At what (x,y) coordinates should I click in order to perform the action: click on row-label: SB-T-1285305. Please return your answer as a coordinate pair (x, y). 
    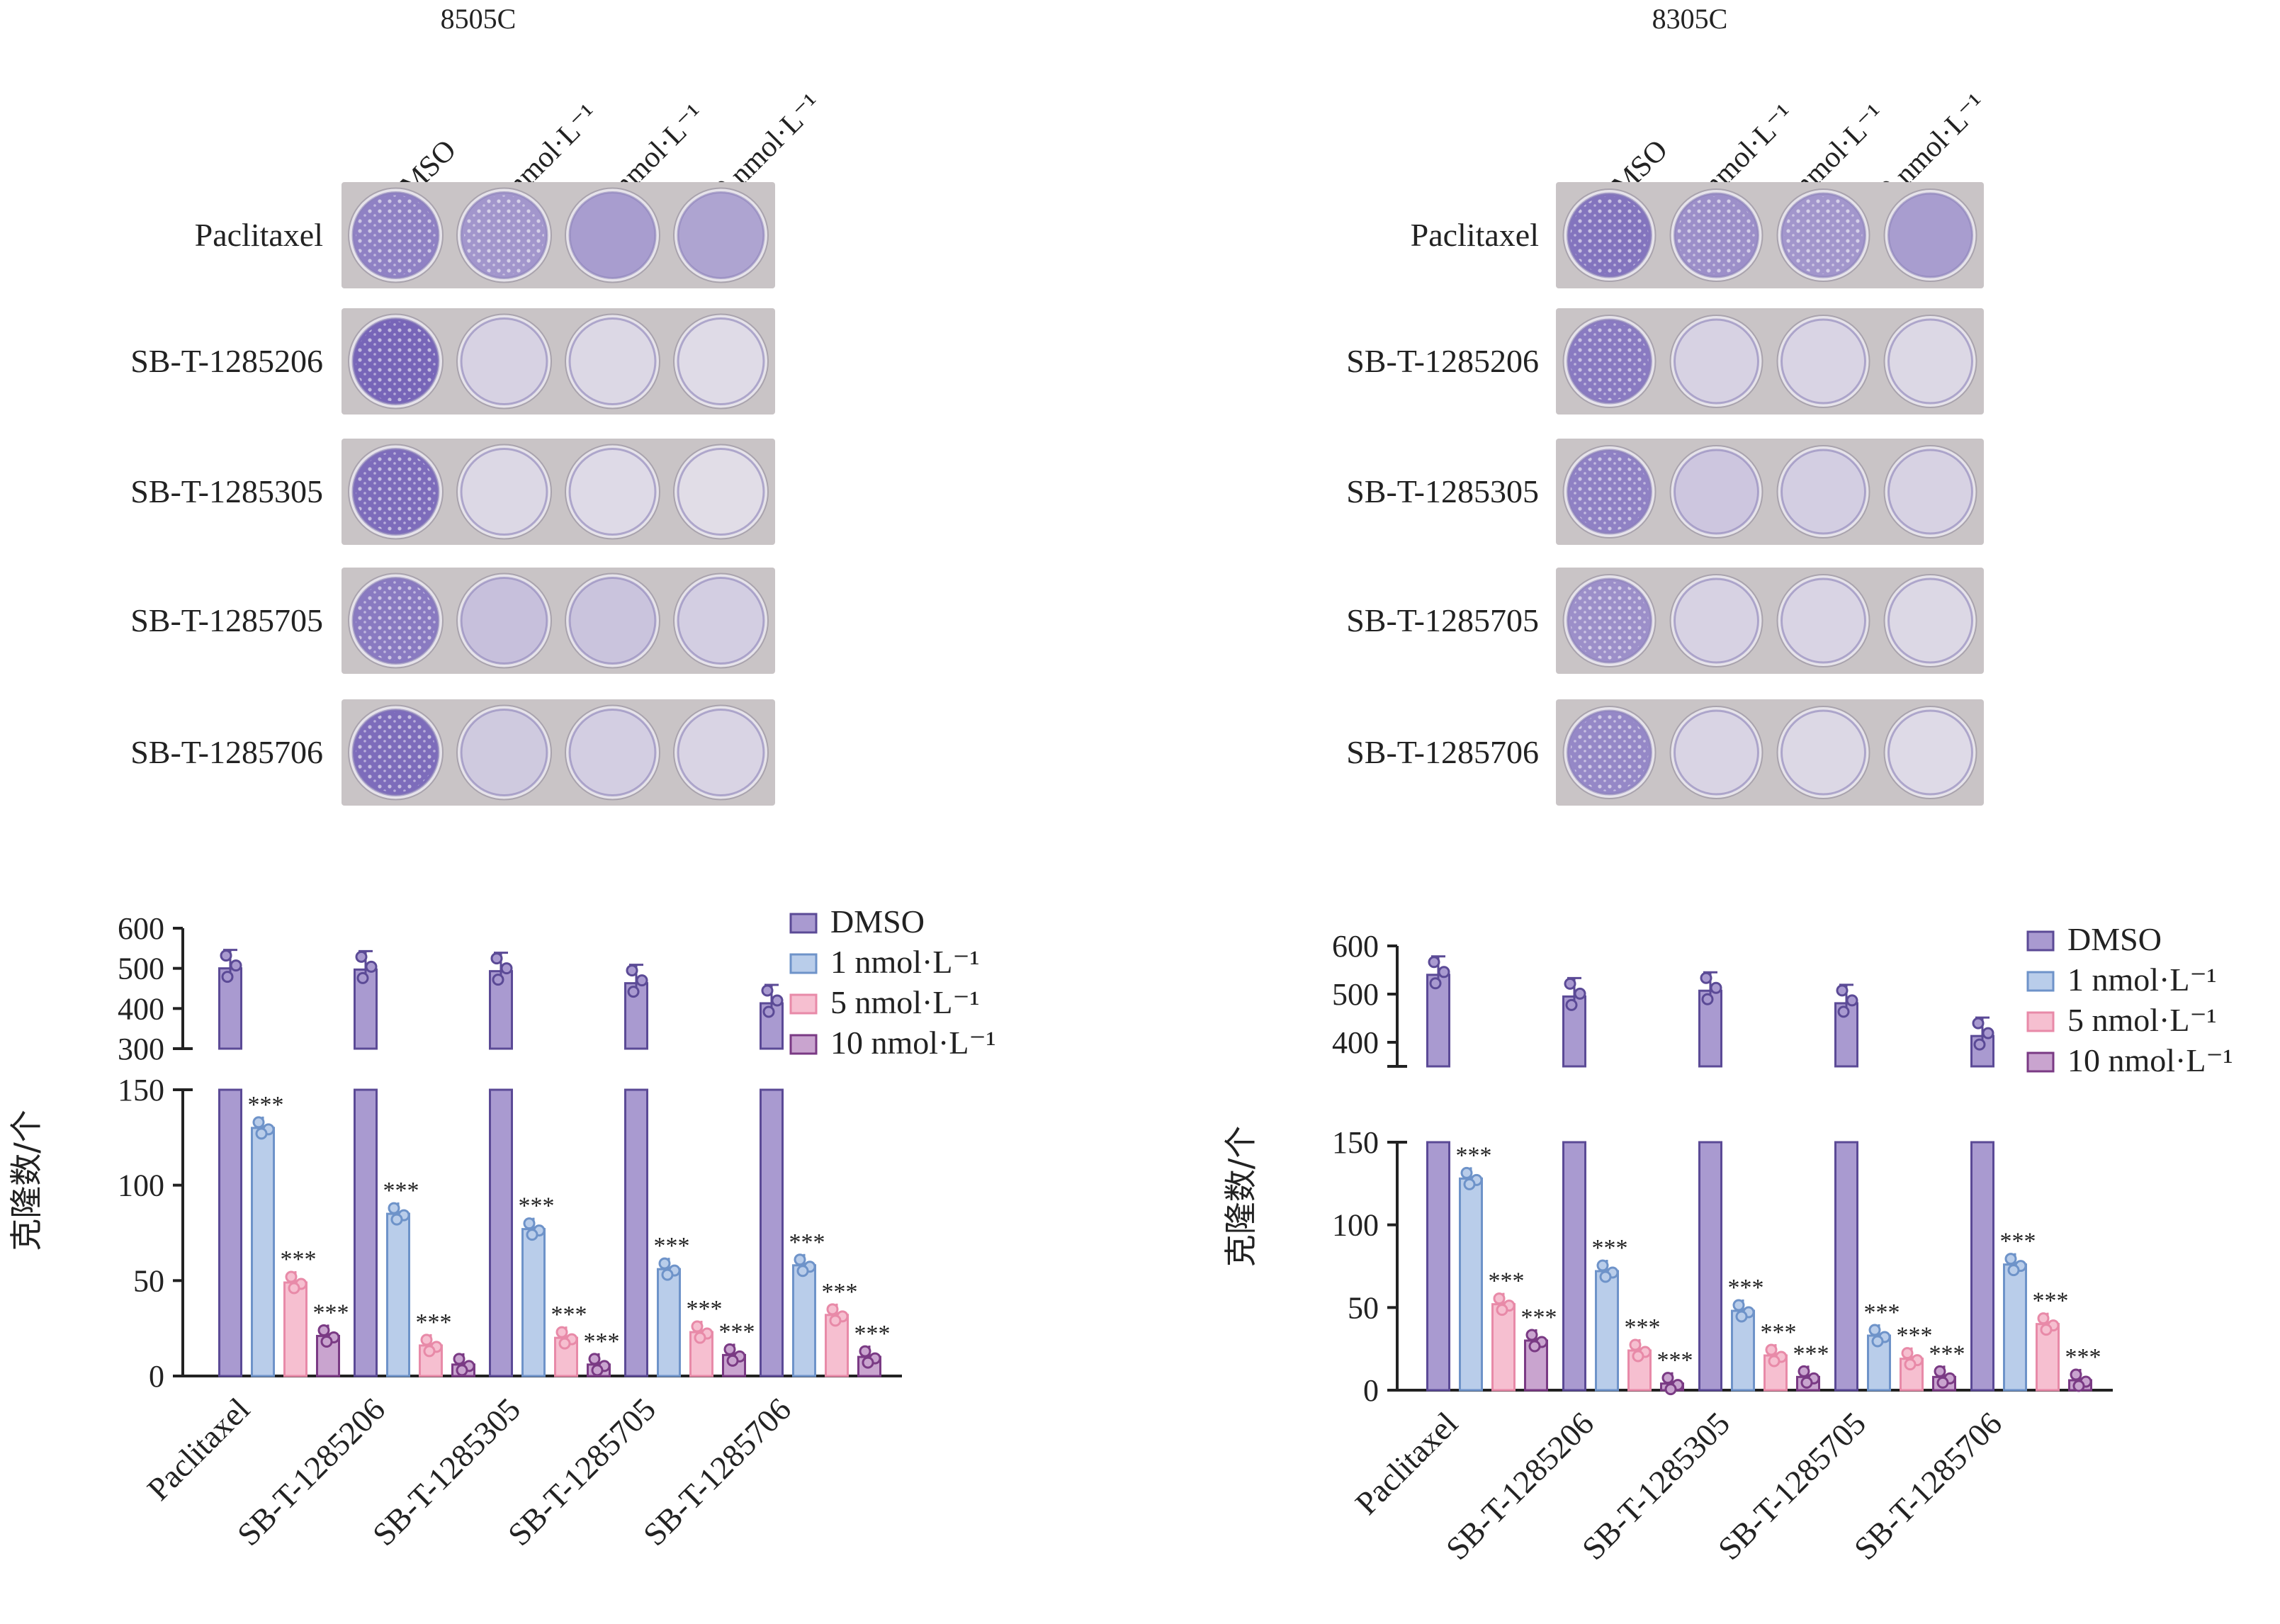
    Looking at the image, I should click on (226, 491).